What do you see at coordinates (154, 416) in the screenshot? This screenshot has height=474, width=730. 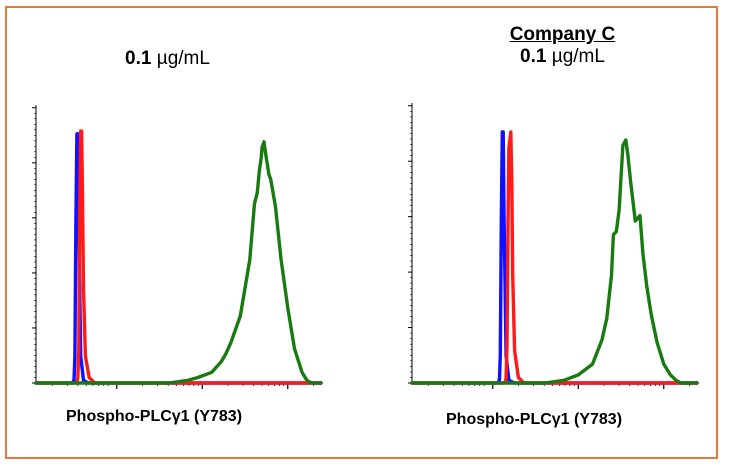 I see `panel-1-xlabel: Phospho-PLCγ1 (Y783)` at bounding box center [154, 416].